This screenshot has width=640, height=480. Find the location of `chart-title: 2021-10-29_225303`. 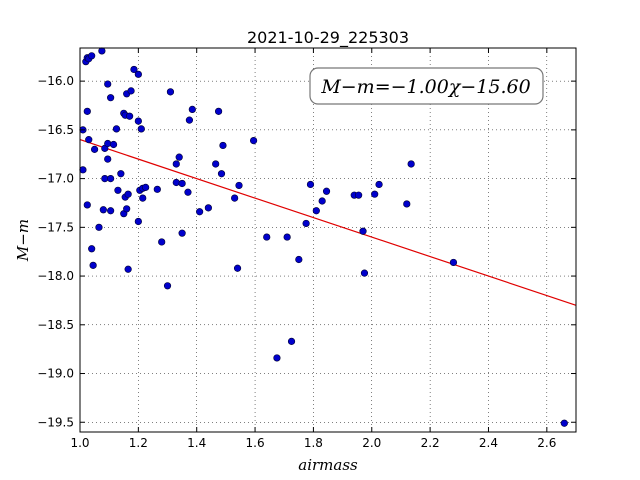

chart-title: 2021-10-29_225303 is located at coordinates (328, 38).